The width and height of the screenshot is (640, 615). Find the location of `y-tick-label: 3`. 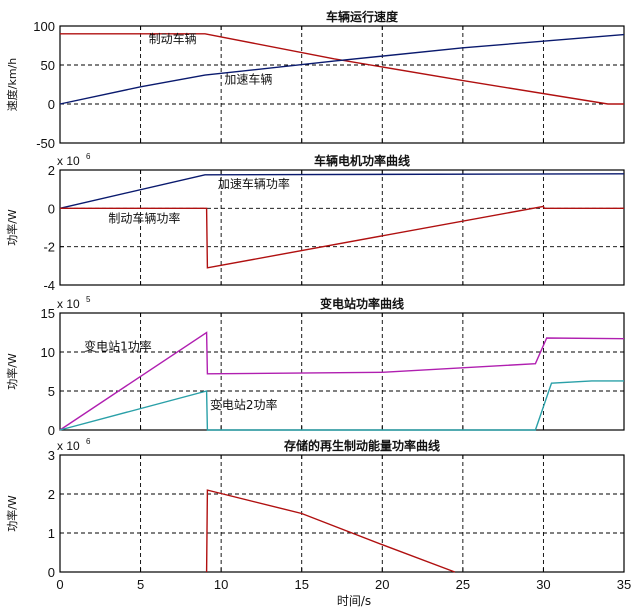

y-tick-label: 3 is located at coordinates (51, 455).